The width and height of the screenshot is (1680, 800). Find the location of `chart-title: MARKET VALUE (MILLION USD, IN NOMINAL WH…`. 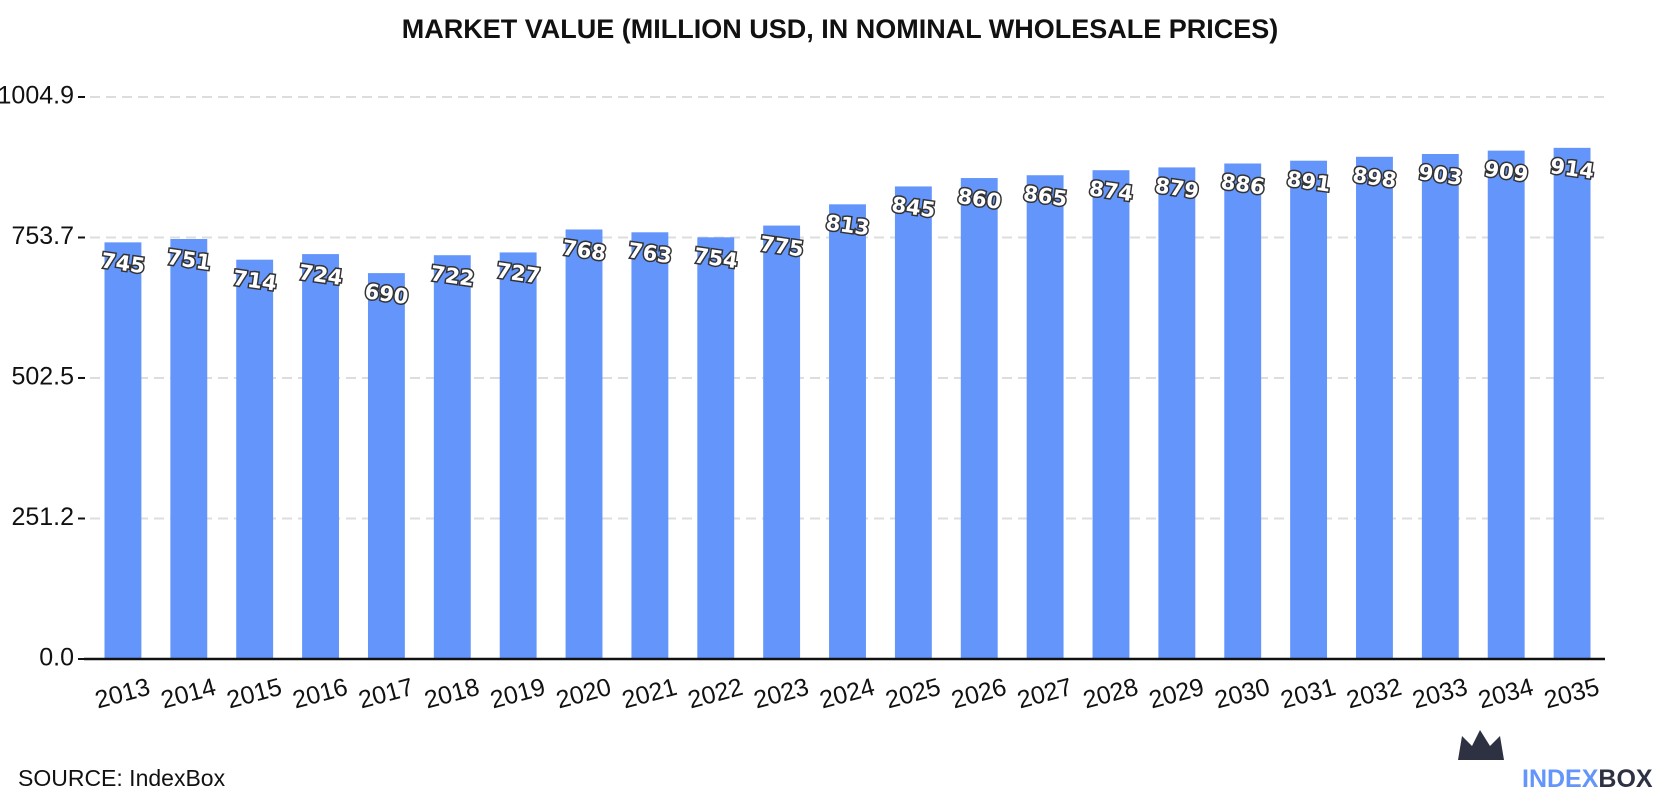

chart-title: MARKET VALUE (MILLION USD, IN NOMINAL WH… is located at coordinates (840, 29).